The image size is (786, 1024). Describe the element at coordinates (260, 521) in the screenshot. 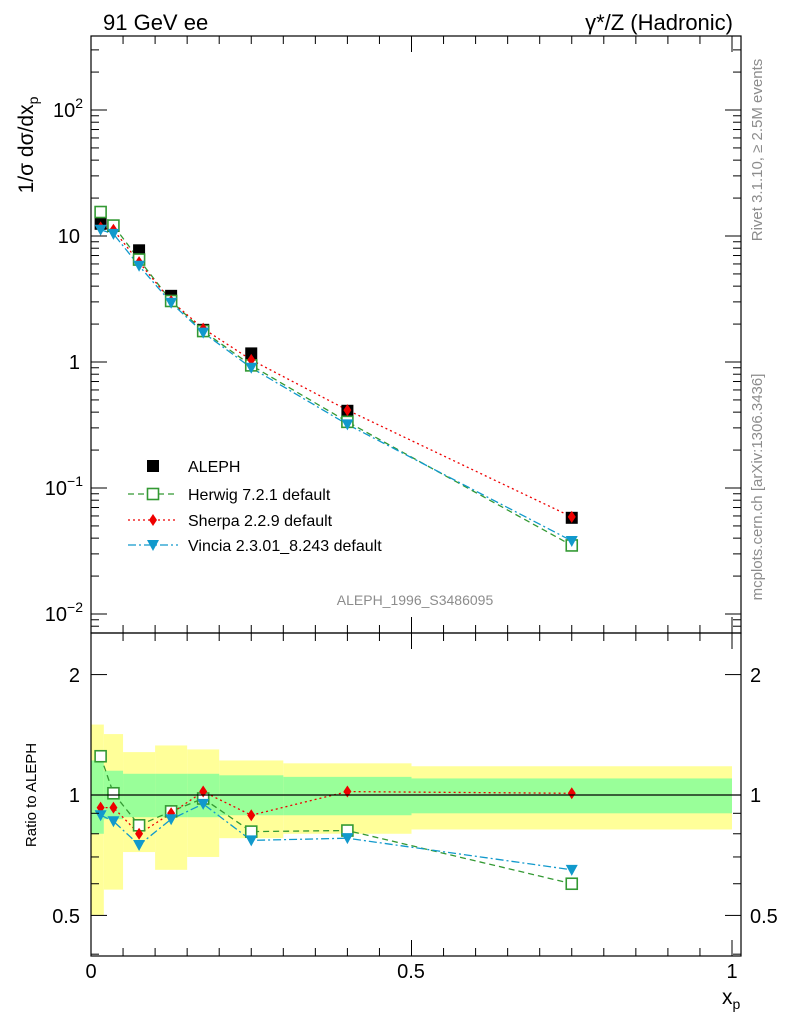

I see `legend-sherpa-label: Sherpa 2.2.9 default` at that location.